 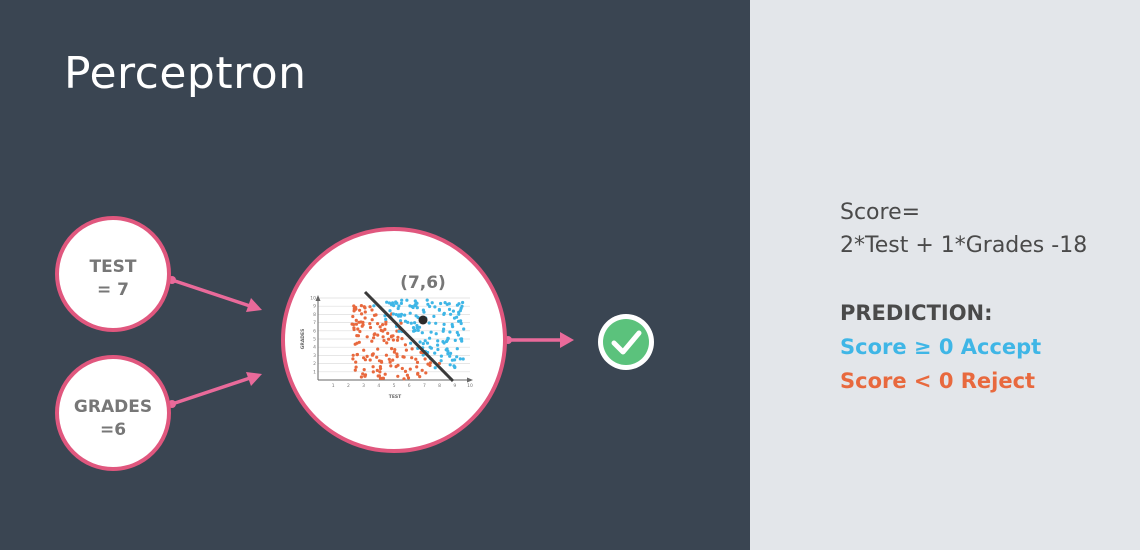 What do you see at coordinates (938, 381) in the screenshot?
I see `prediction-reject: Score < 0 Reject` at bounding box center [938, 381].